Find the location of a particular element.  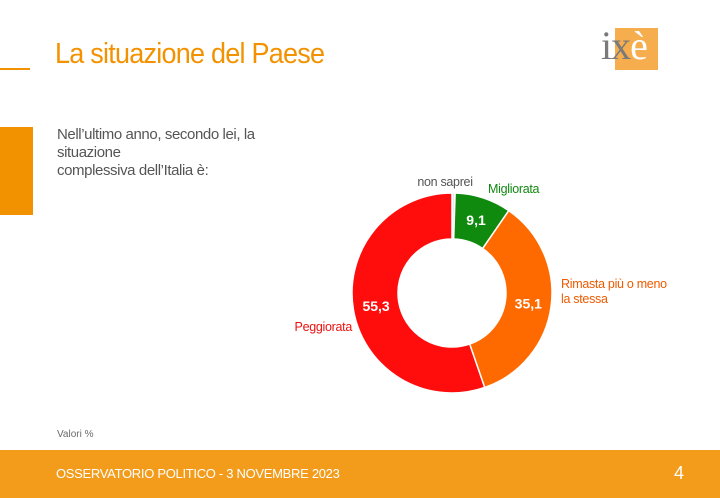

logo-accent: è is located at coordinates (639, 45).